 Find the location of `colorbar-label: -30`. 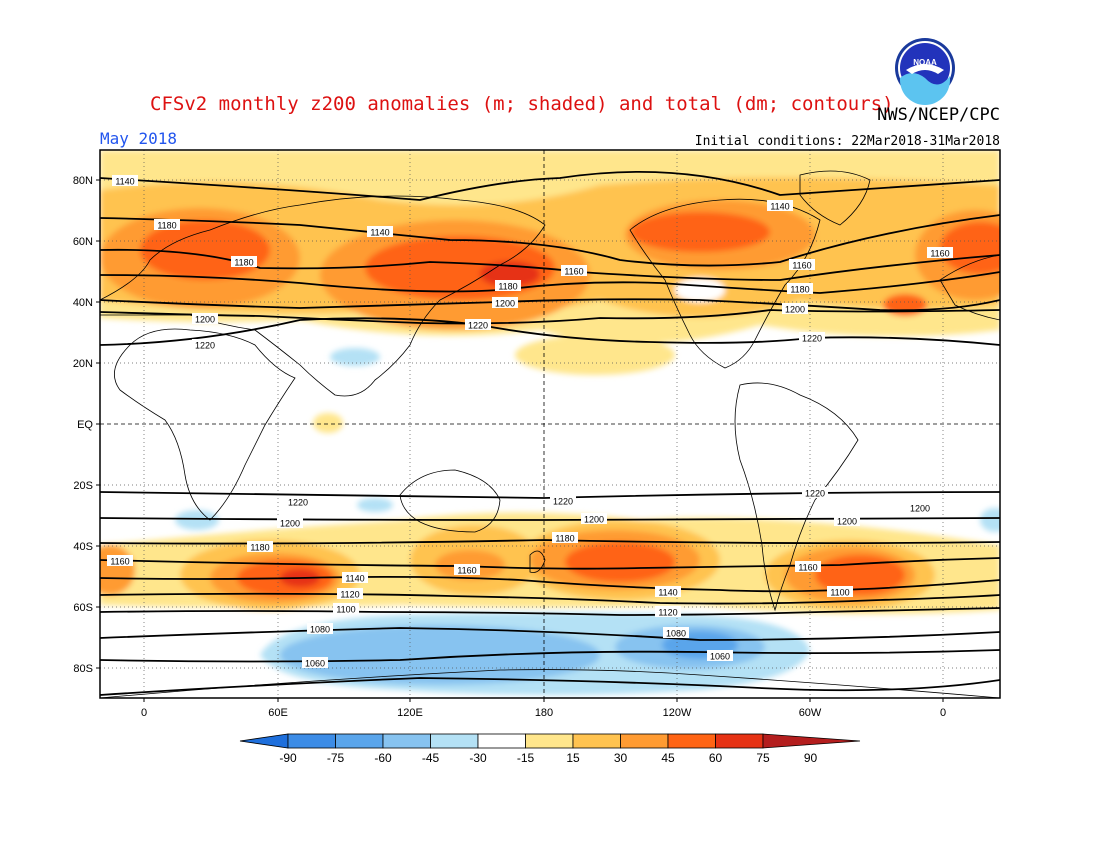

colorbar-label: -30 is located at coordinates (478, 758).